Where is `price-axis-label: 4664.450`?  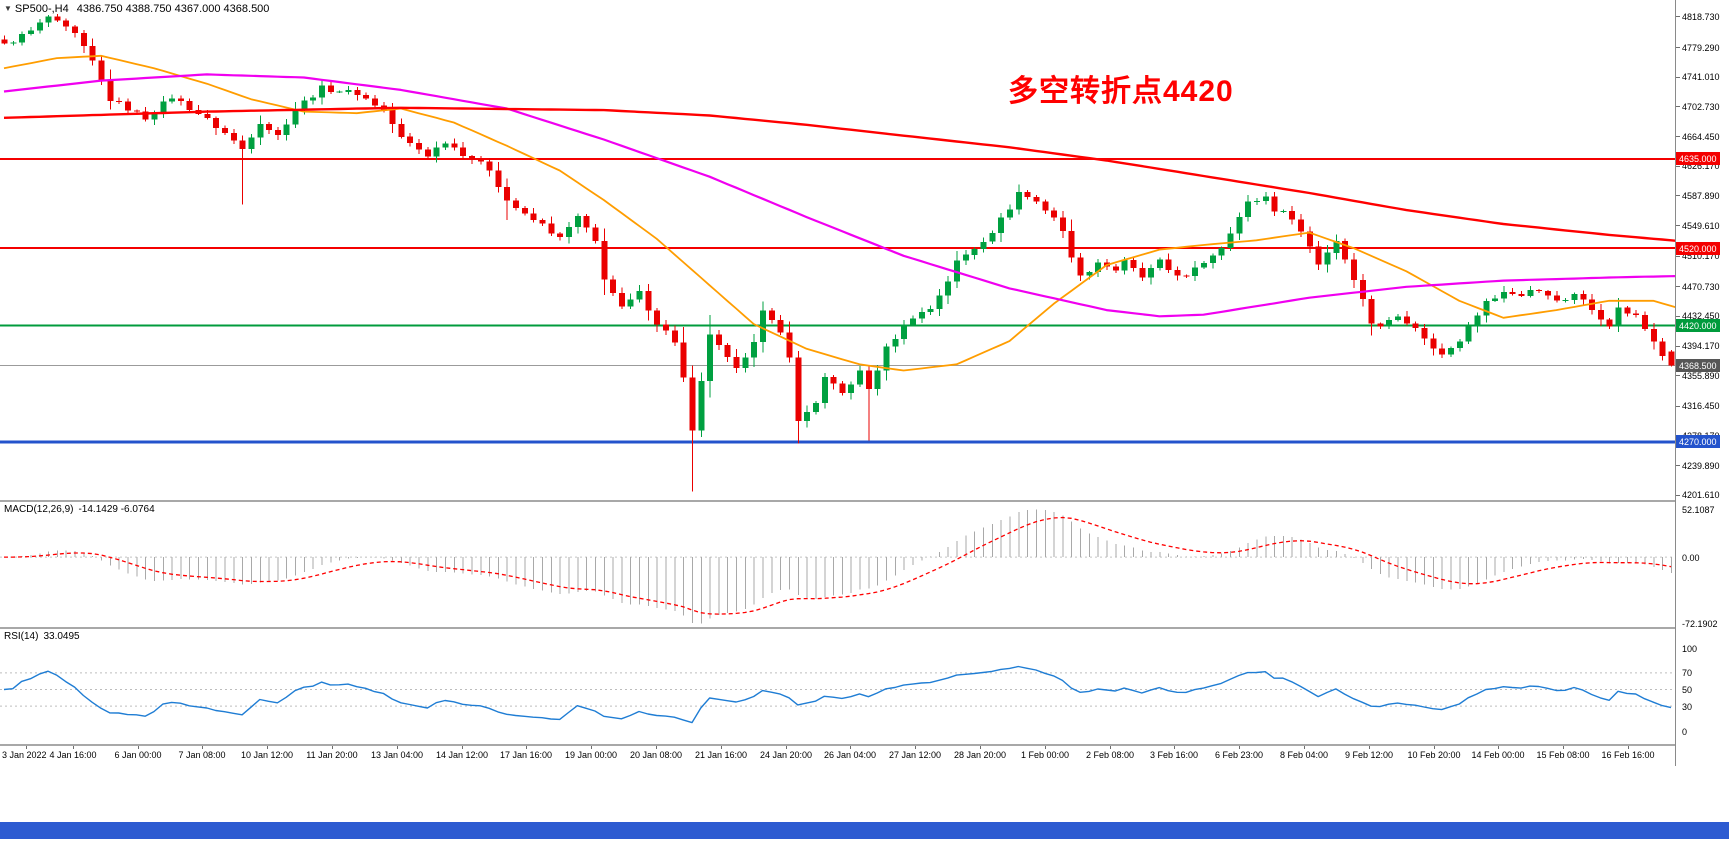 price-axis-label: 4664.450 is located at coordinates (1701, 137).